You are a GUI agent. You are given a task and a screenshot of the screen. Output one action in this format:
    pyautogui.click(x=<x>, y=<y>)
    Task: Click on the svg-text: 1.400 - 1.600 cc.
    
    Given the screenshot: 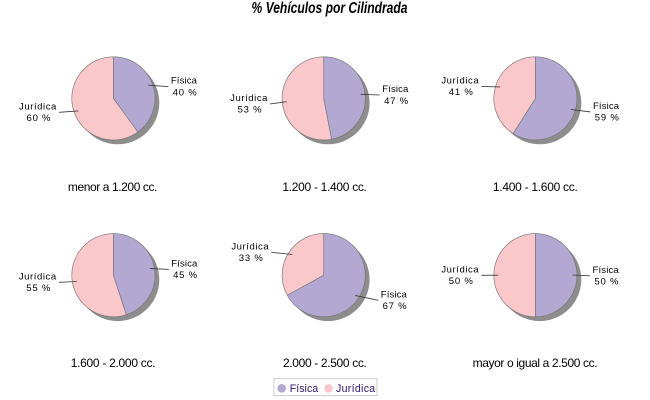 What is the action you would take?
    pyautogui.click(x=535, y=187)
    